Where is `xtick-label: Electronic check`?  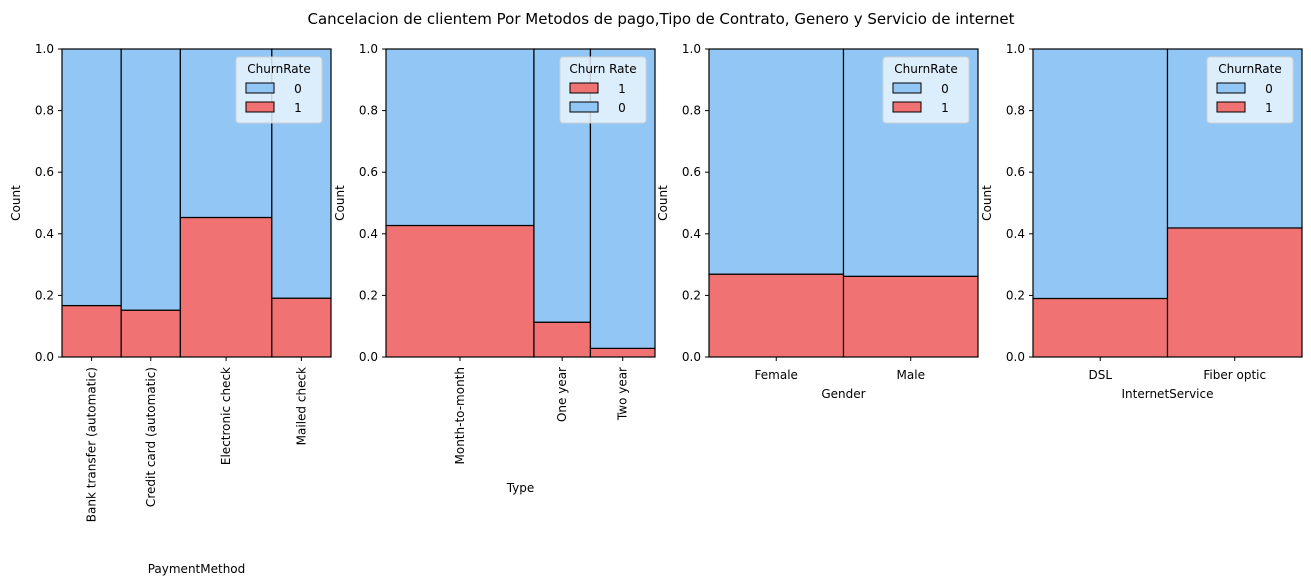 xtick-label: Electronic check is located at coordinates (226, 416).